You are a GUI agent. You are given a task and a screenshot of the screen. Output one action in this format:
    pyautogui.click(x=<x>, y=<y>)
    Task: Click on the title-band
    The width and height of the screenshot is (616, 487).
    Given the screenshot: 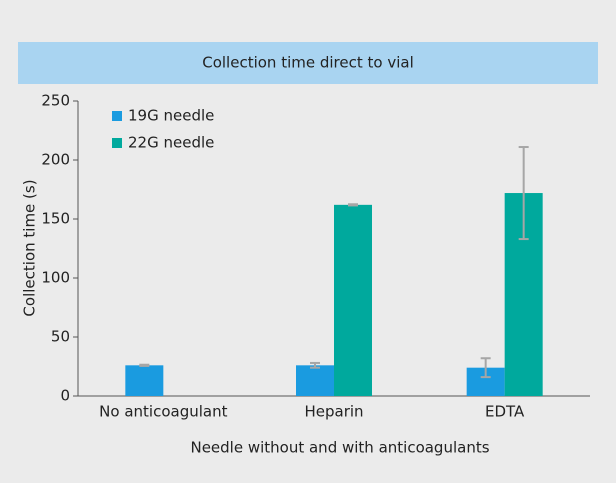 What is the action you would take?
    pyautogui.click(x=308, y=63)
    